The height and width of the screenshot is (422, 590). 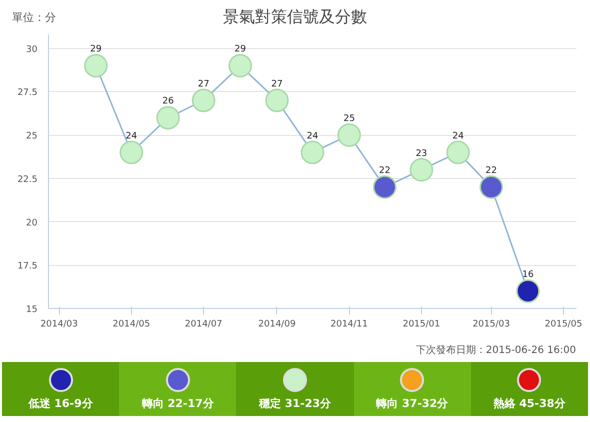 I want to click on text: 下次發布日期：2015-06-26 16:00, so click(x=495, y=351).